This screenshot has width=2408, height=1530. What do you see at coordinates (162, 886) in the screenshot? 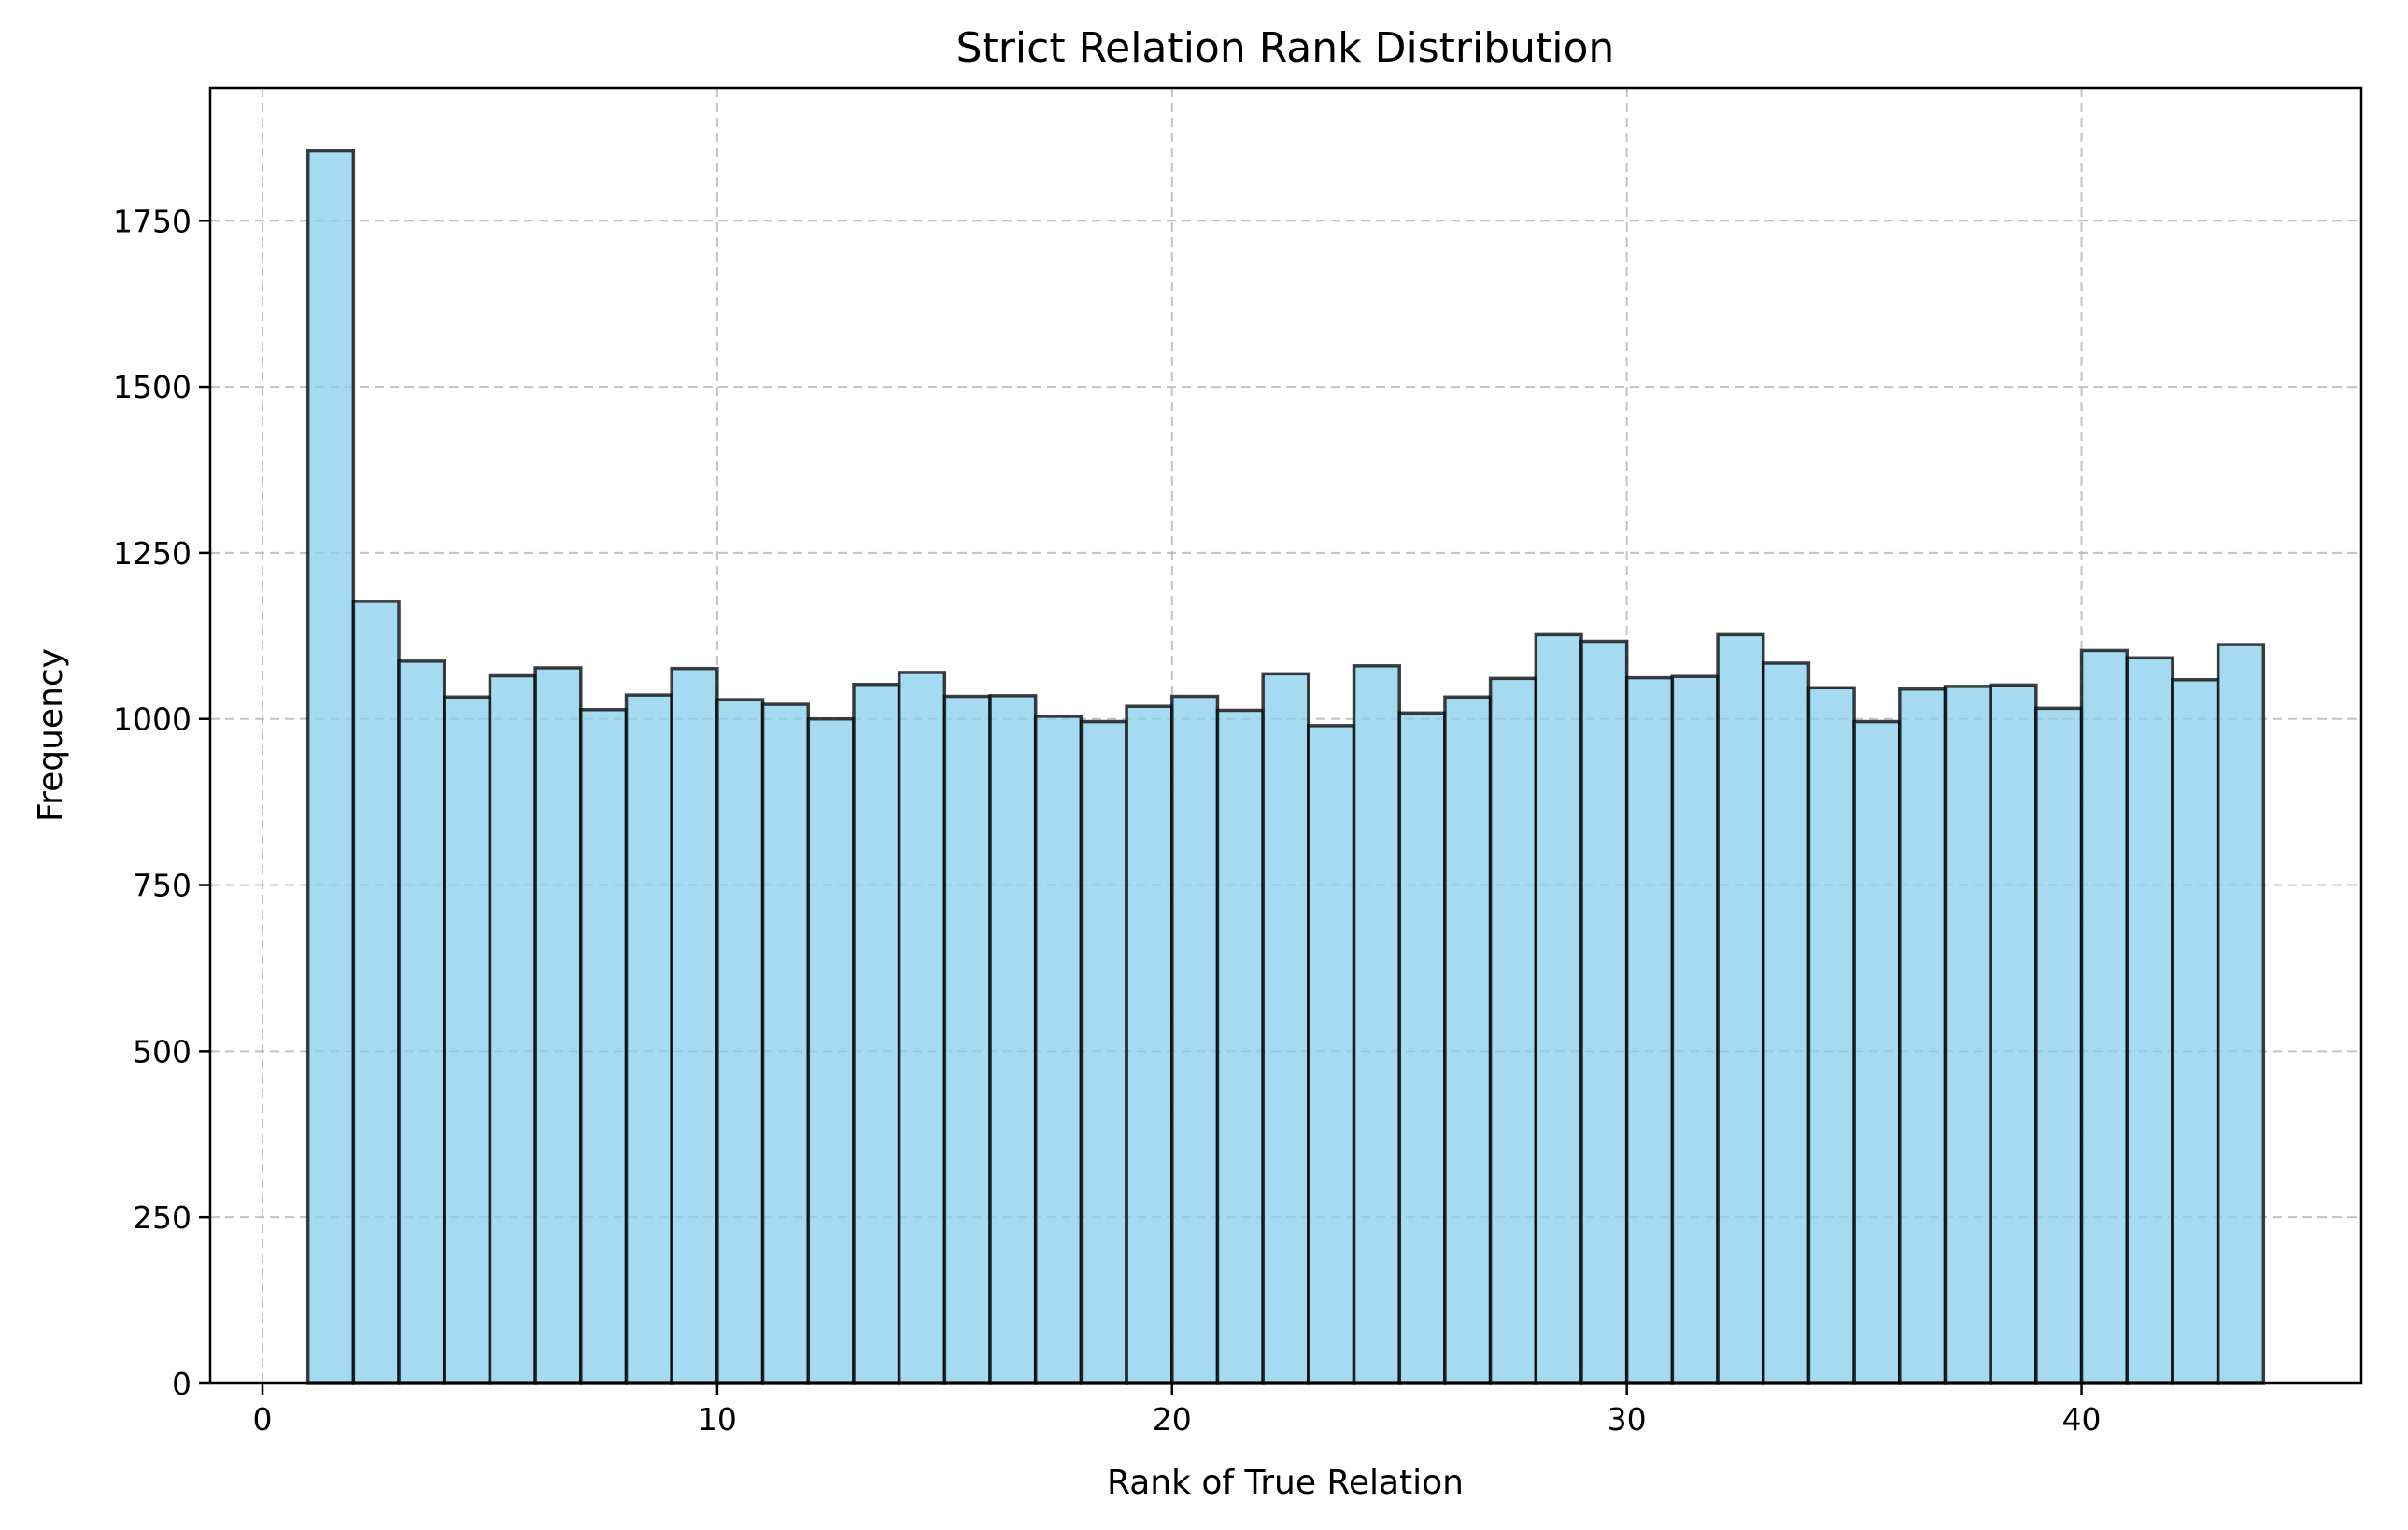
I see `y-tick-label: 750` at bounding box center [162, 886].